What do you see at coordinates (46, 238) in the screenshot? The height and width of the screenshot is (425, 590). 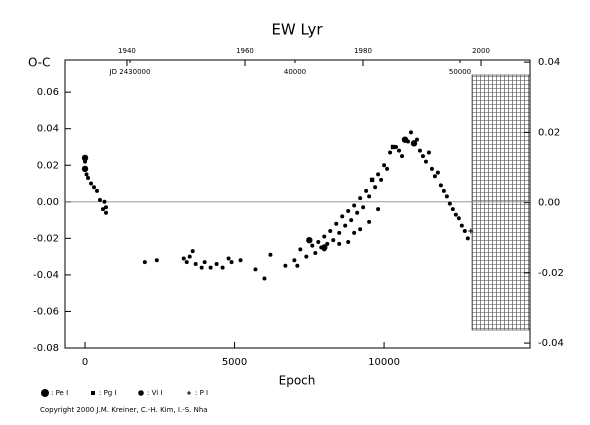 I see `y-tick-label: -0.02` at bounding box center [46, 238].